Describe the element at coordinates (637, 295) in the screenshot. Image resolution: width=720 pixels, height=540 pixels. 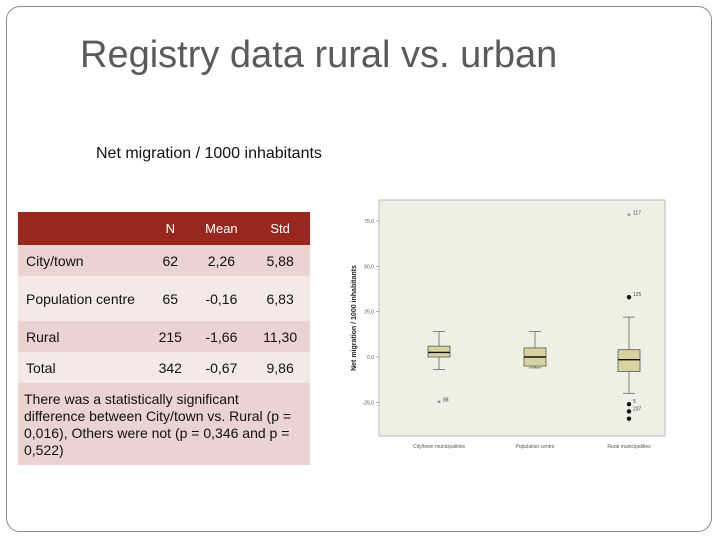
I see `outlier-label: 125` at that location.